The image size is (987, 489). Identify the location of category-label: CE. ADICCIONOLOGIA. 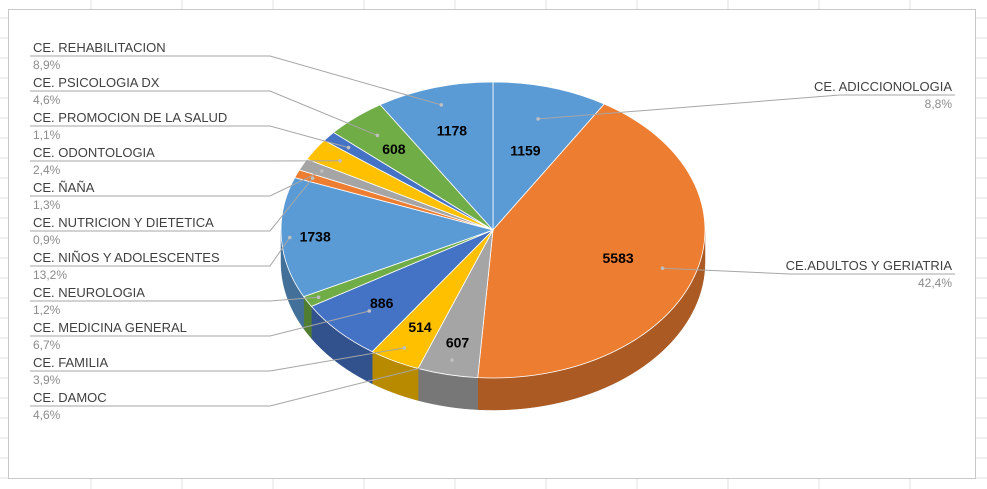
(883, 86).